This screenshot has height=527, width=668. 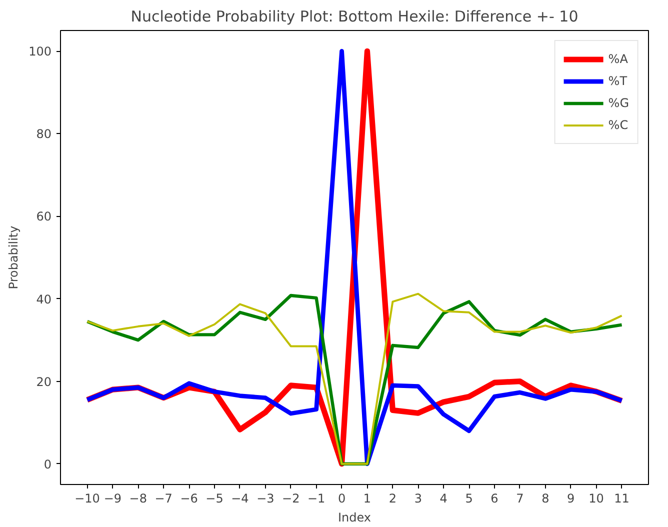 I want to click on y-tick-label: 20, so click(x=44, y=381).